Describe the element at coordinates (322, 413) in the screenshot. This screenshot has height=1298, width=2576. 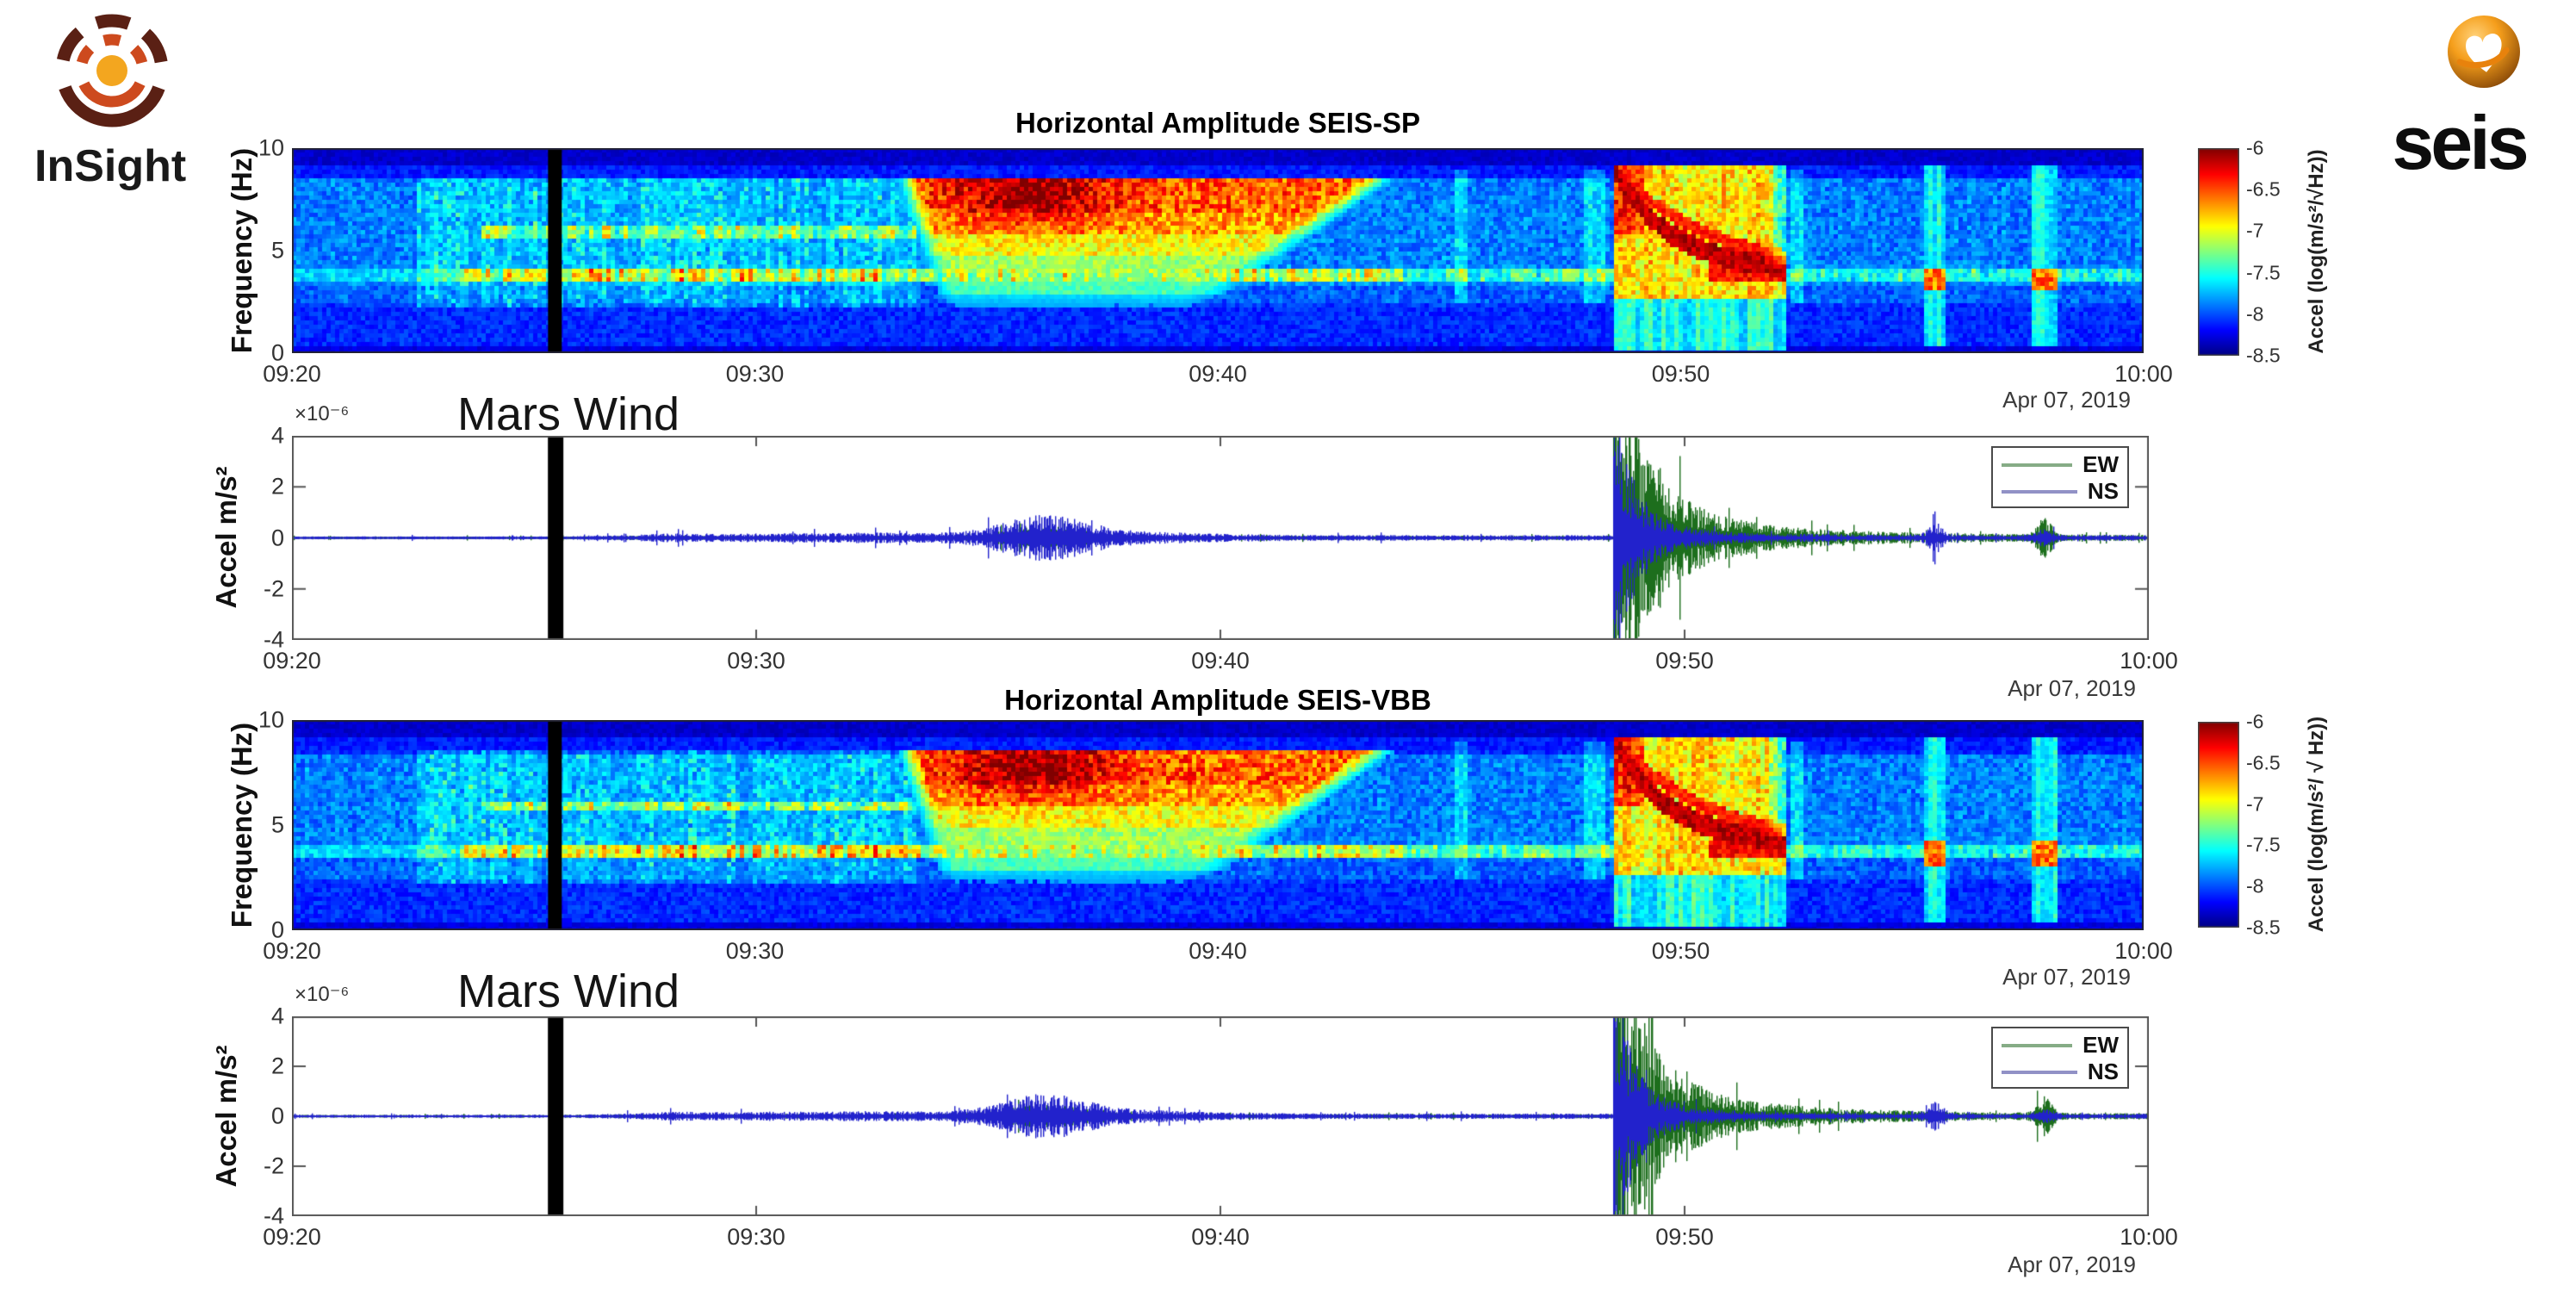
I see `sp-timeseries-multiplier: ×10⁻⁶` at that location.